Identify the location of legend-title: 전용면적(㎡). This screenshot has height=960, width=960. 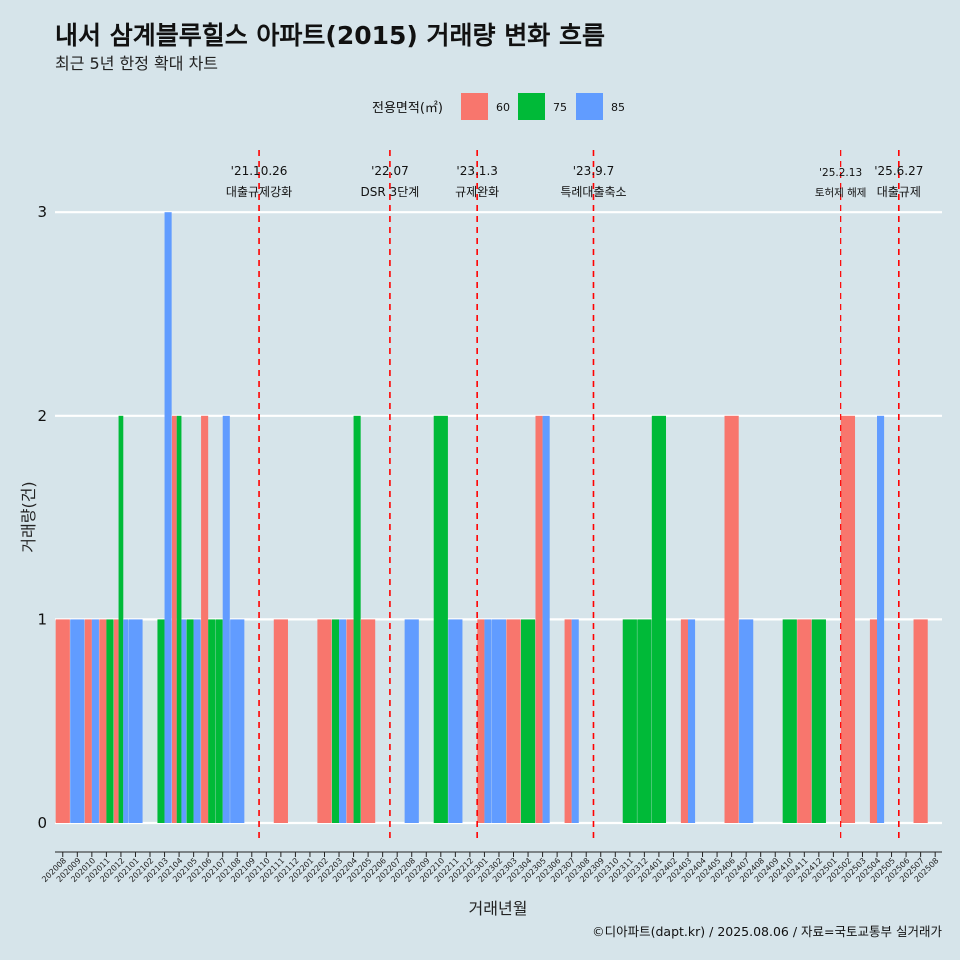
(407, 108).